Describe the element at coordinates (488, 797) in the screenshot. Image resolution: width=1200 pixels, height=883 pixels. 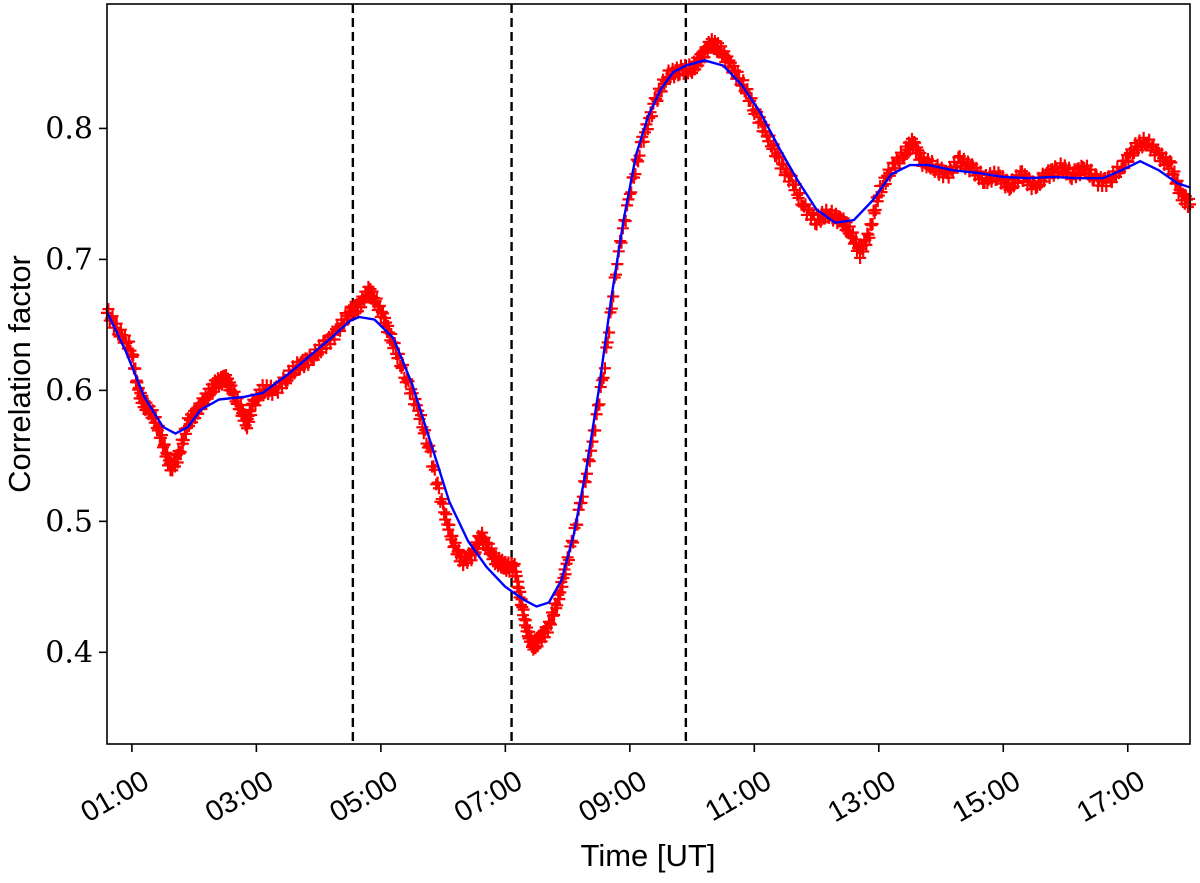
I see `x-tick-label: 07:00` at that location.